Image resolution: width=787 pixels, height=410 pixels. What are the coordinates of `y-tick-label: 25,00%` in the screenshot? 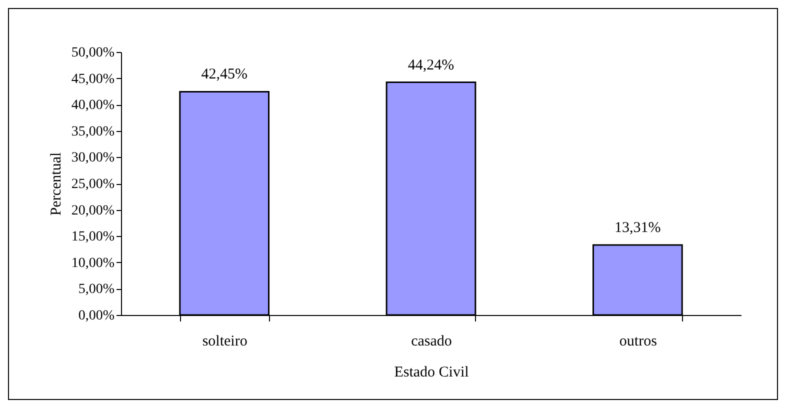 It's located at (93, 184).